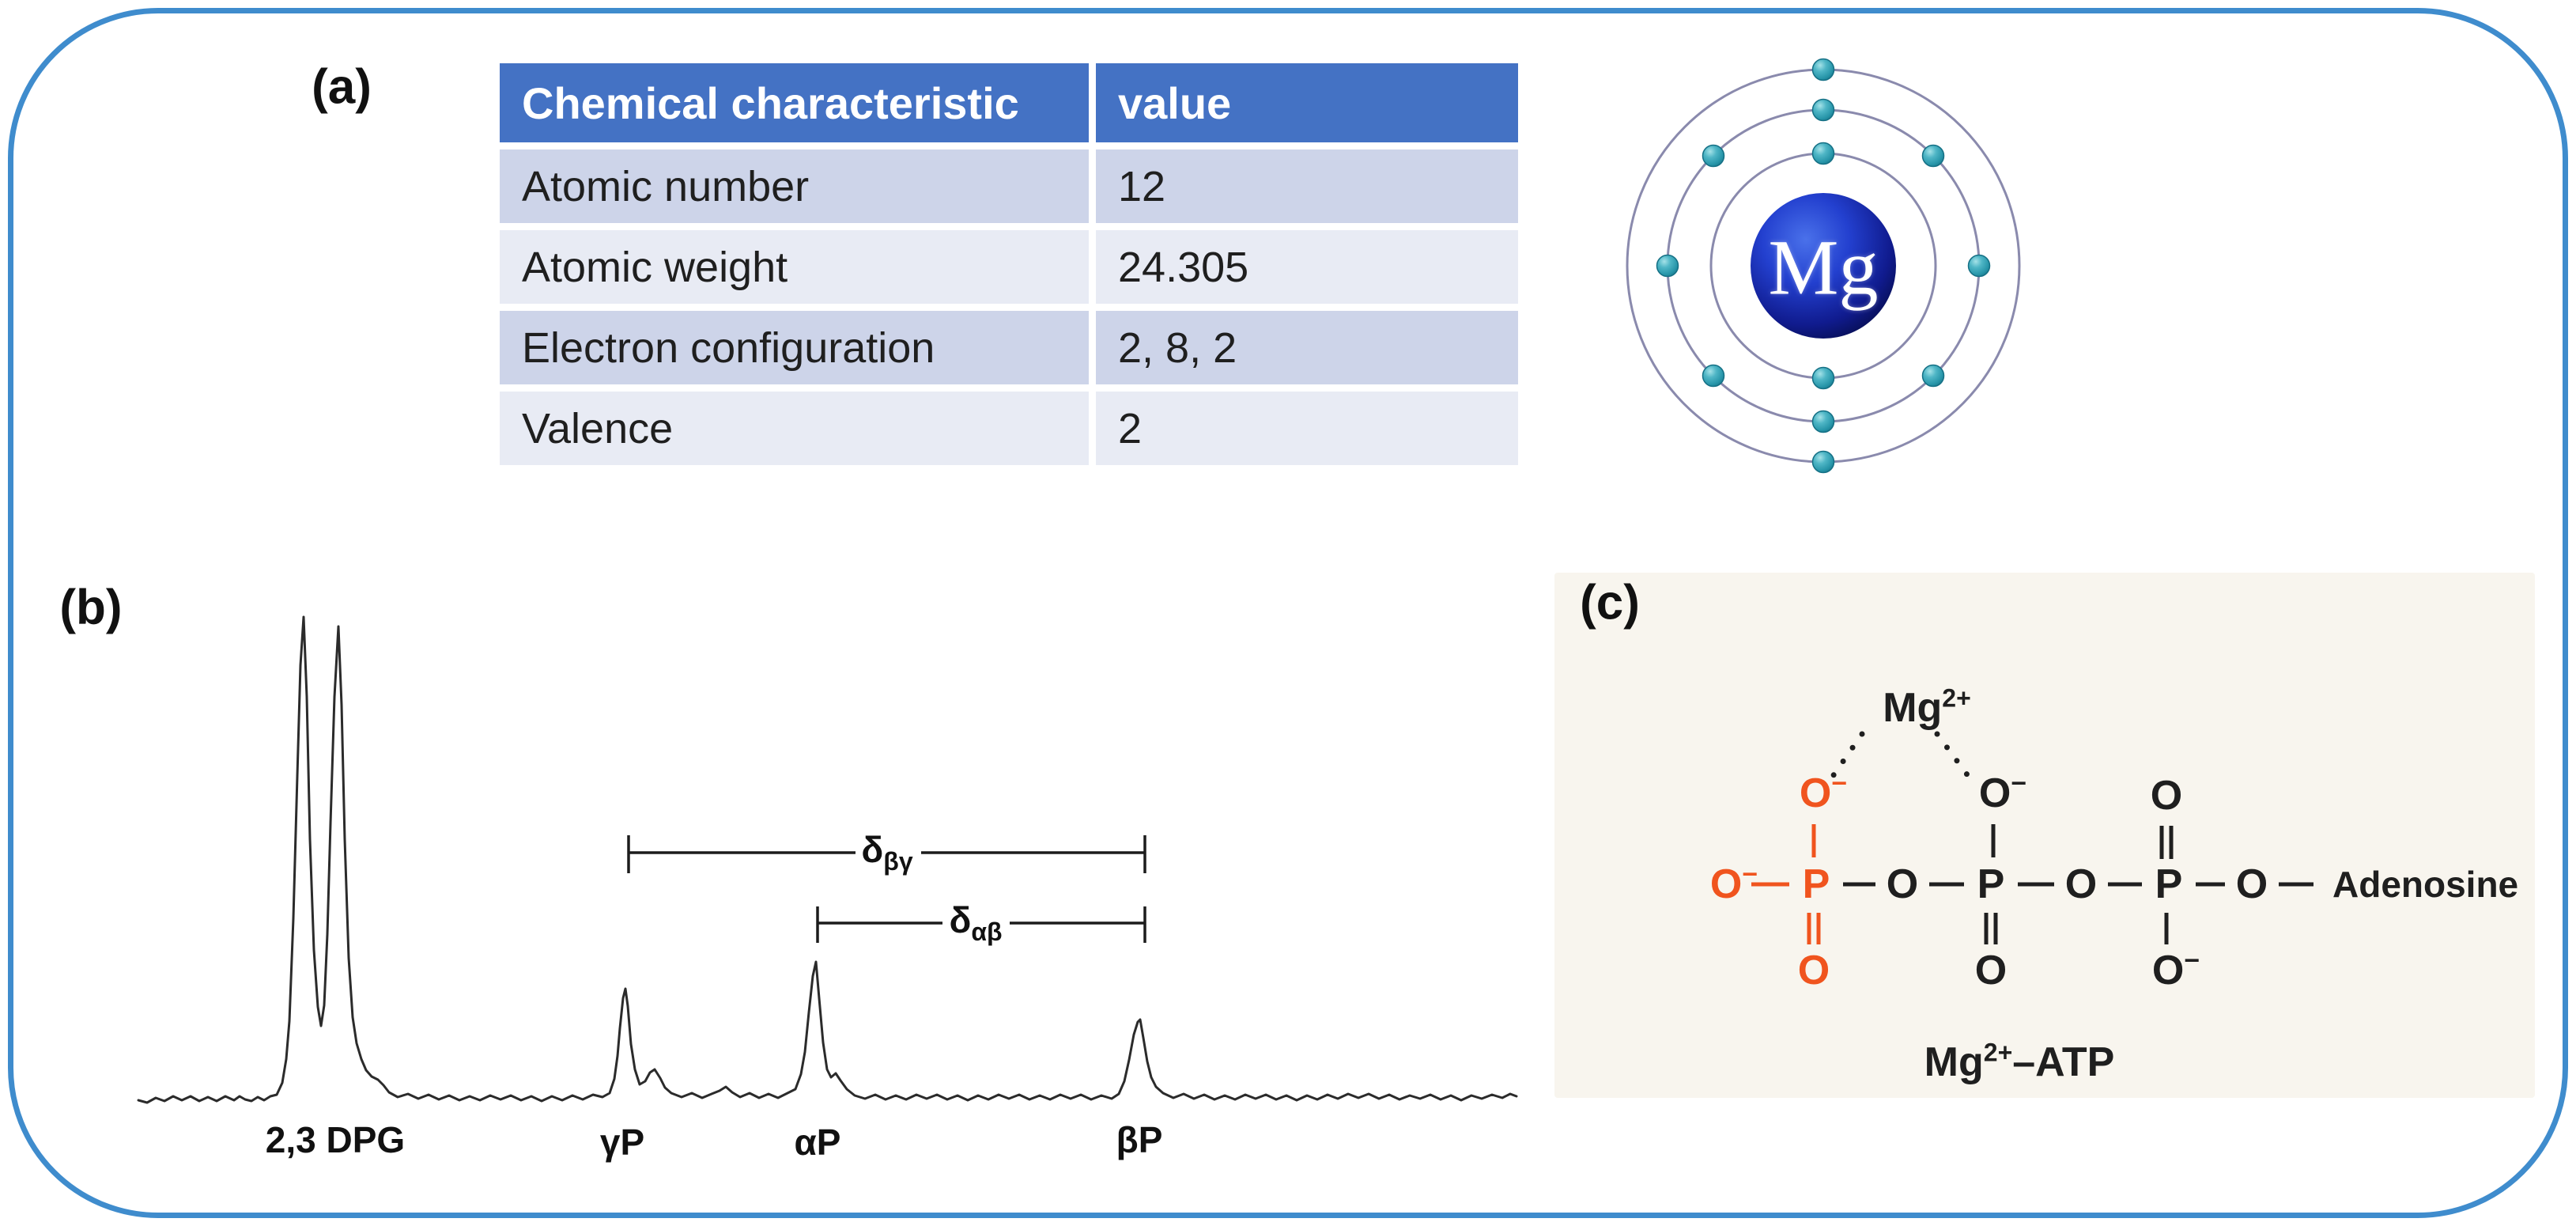  I want to click on atom-oxygen-bridge-1: O, so click(1902, 884).